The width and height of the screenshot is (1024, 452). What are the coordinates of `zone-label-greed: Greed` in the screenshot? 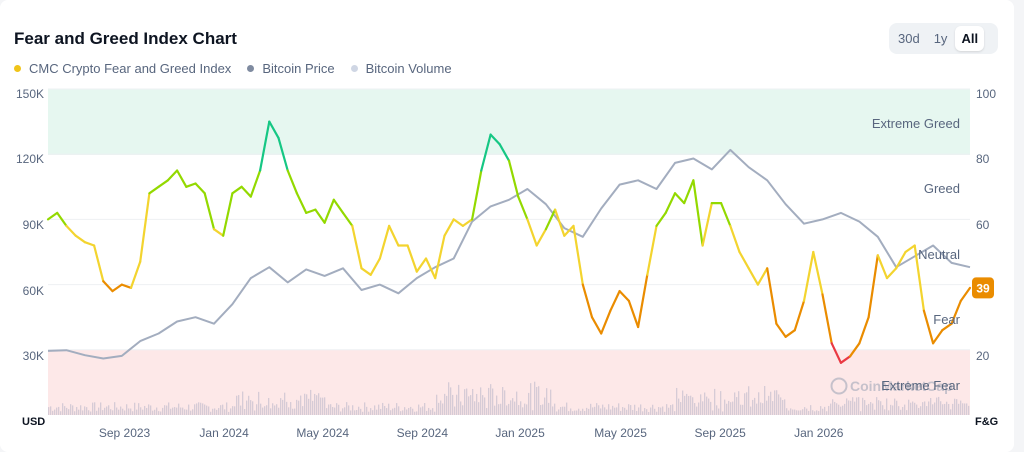 It's located at (942, 188).